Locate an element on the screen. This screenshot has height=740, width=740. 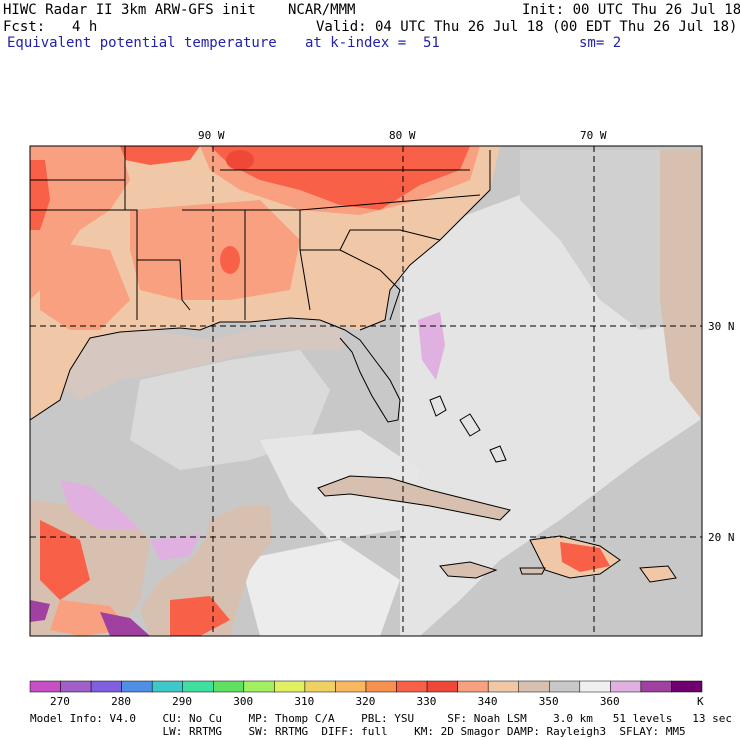
field-name: Equivalent potential temperature is located at coordinates (142, 43).